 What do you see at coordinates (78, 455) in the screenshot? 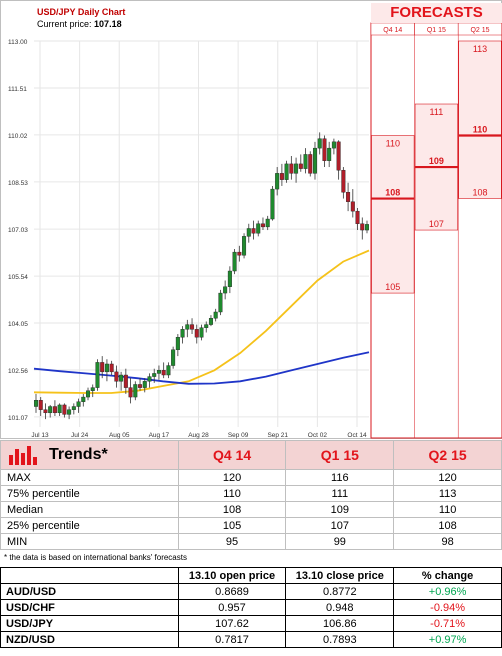
I see `trends-title: Trends*` at bounding box center [78, 455].